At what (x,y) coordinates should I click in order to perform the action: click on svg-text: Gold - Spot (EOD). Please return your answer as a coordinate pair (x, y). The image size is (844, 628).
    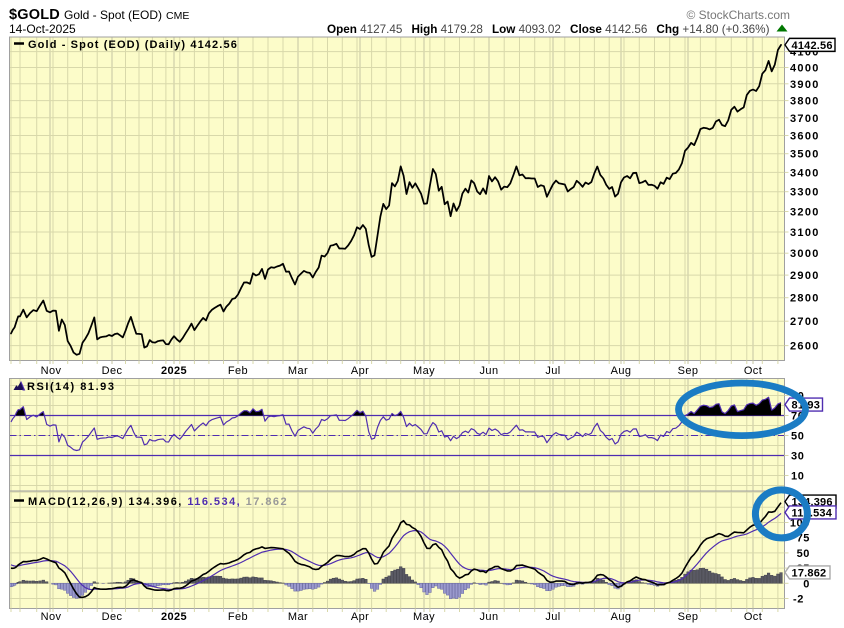
    Looking at the image, I should click on (113, 15).